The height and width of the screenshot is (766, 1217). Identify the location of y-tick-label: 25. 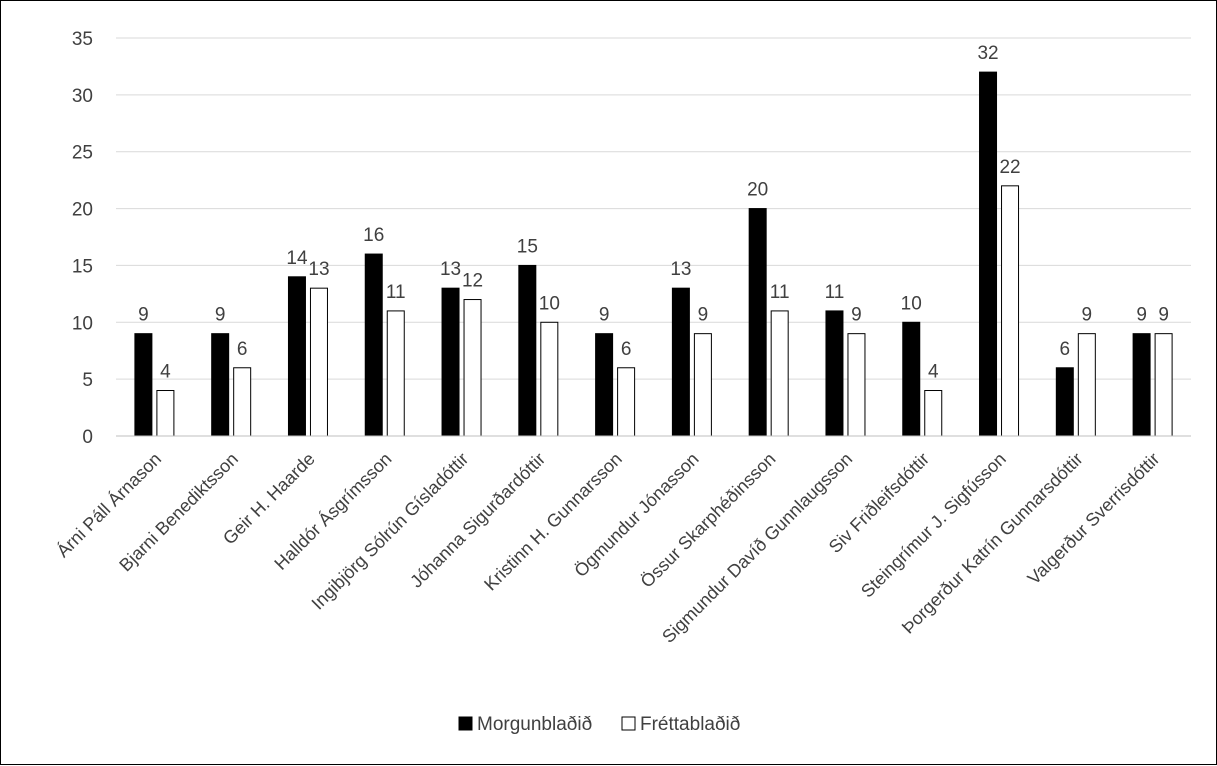
(82, 153).